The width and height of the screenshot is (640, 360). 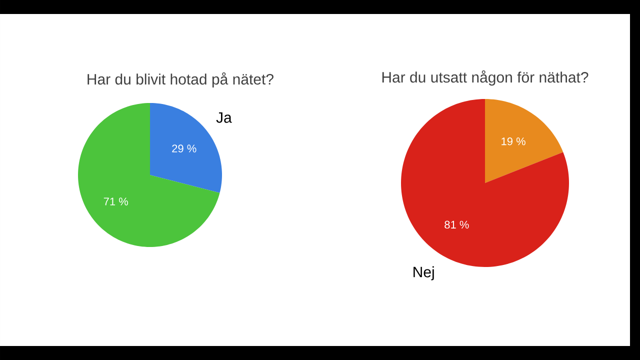 What do you see at coordinates (424, 273) in the screenshot?
I see `slice-label: Nej` at bounding box center [424, 273].